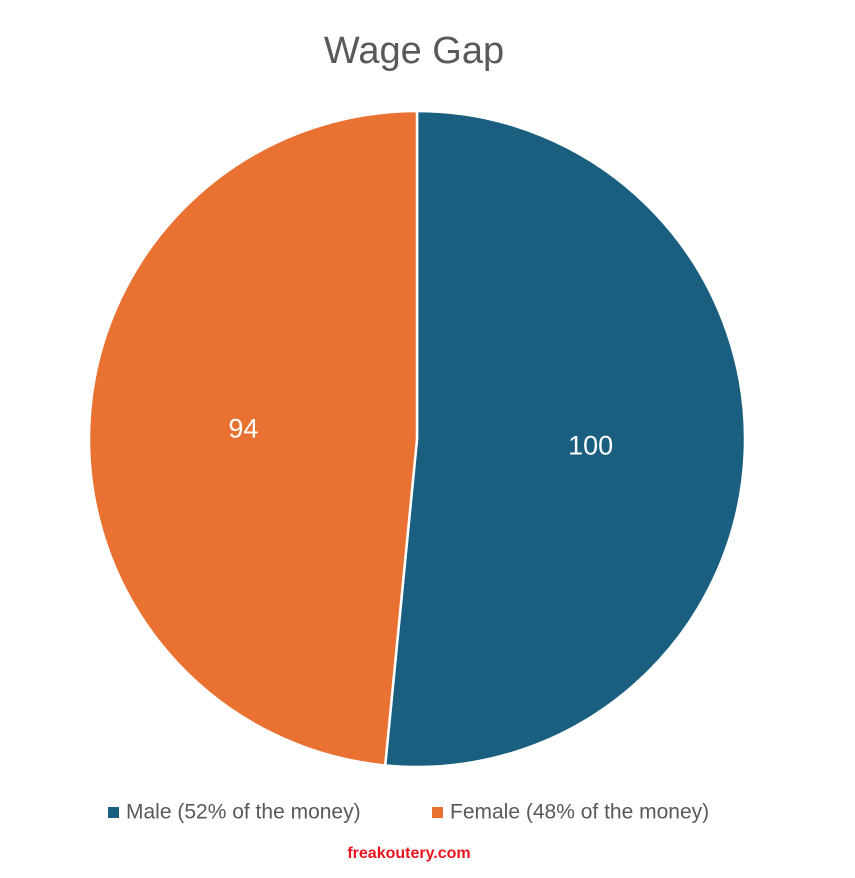 The image size is (855, 878). Describe the element at coordinates (243, 429) in the screenshot. I see `data-label: 94` at that location.